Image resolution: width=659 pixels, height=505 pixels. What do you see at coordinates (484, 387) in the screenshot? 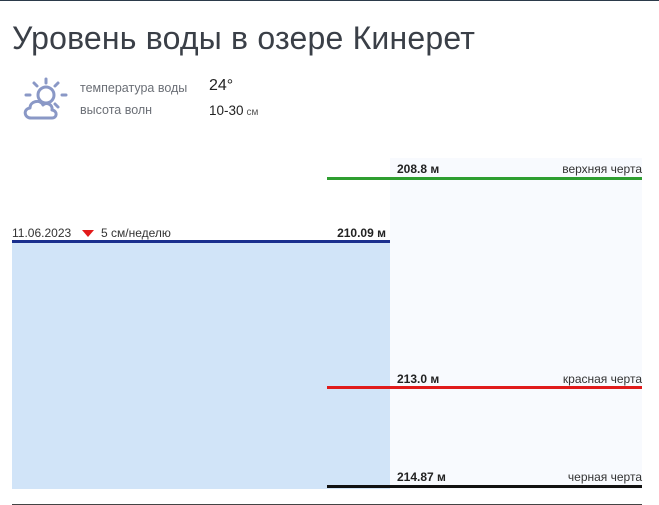
I see `red-line` at bounding box center [484, 387].